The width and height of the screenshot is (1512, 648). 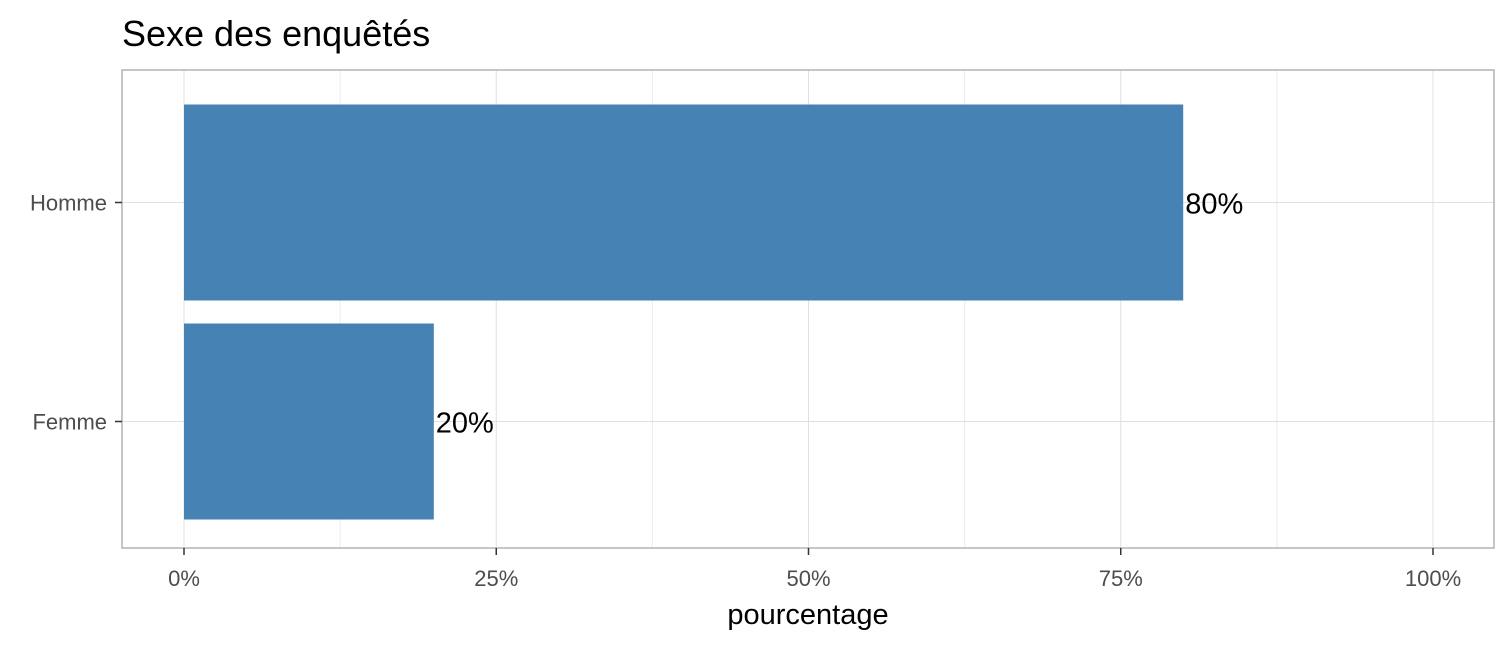 I want to click on x-tick-label: 25%, so click(x=496, y=578).